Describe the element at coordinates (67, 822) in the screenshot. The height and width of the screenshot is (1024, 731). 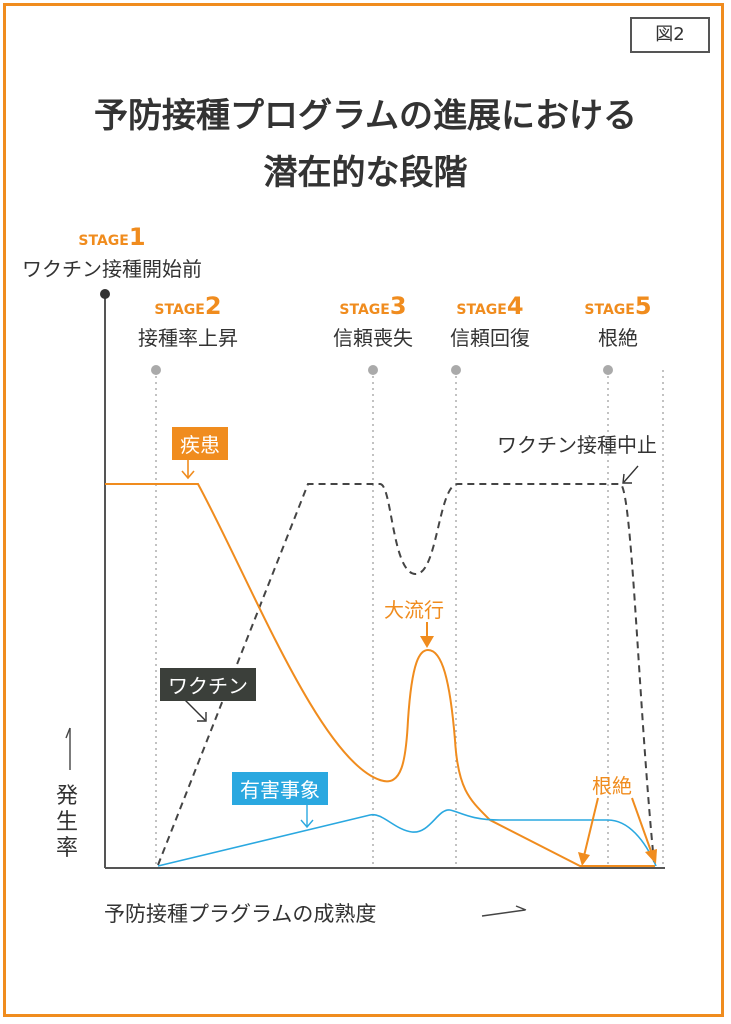
I see `y-axis-label: 発生率` at that location.